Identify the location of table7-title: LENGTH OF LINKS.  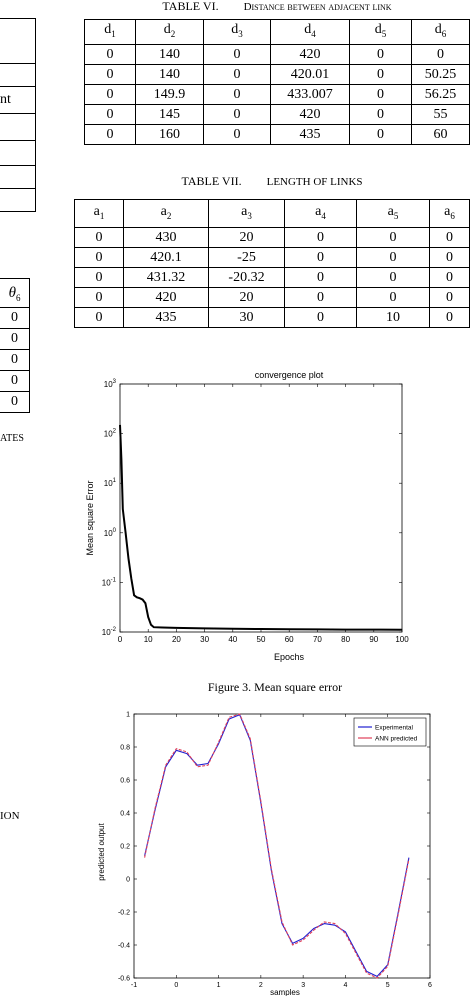
(314, 182).